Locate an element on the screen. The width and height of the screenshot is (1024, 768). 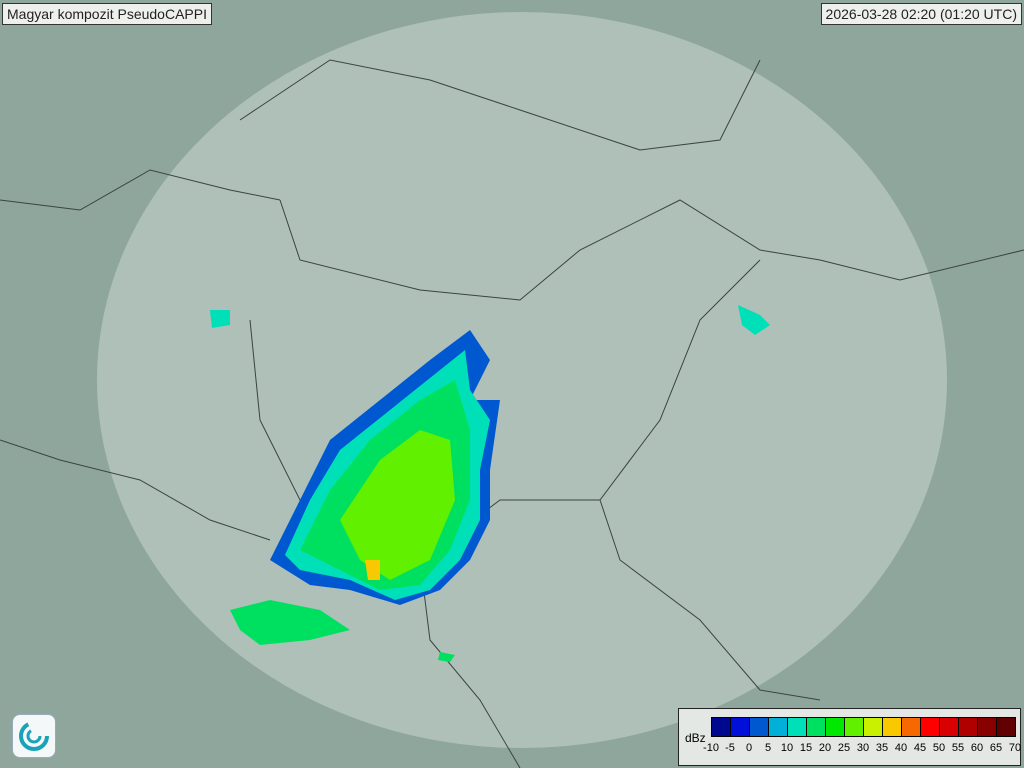
legend-tick-label: 45 is located at coordinates (920, 748).